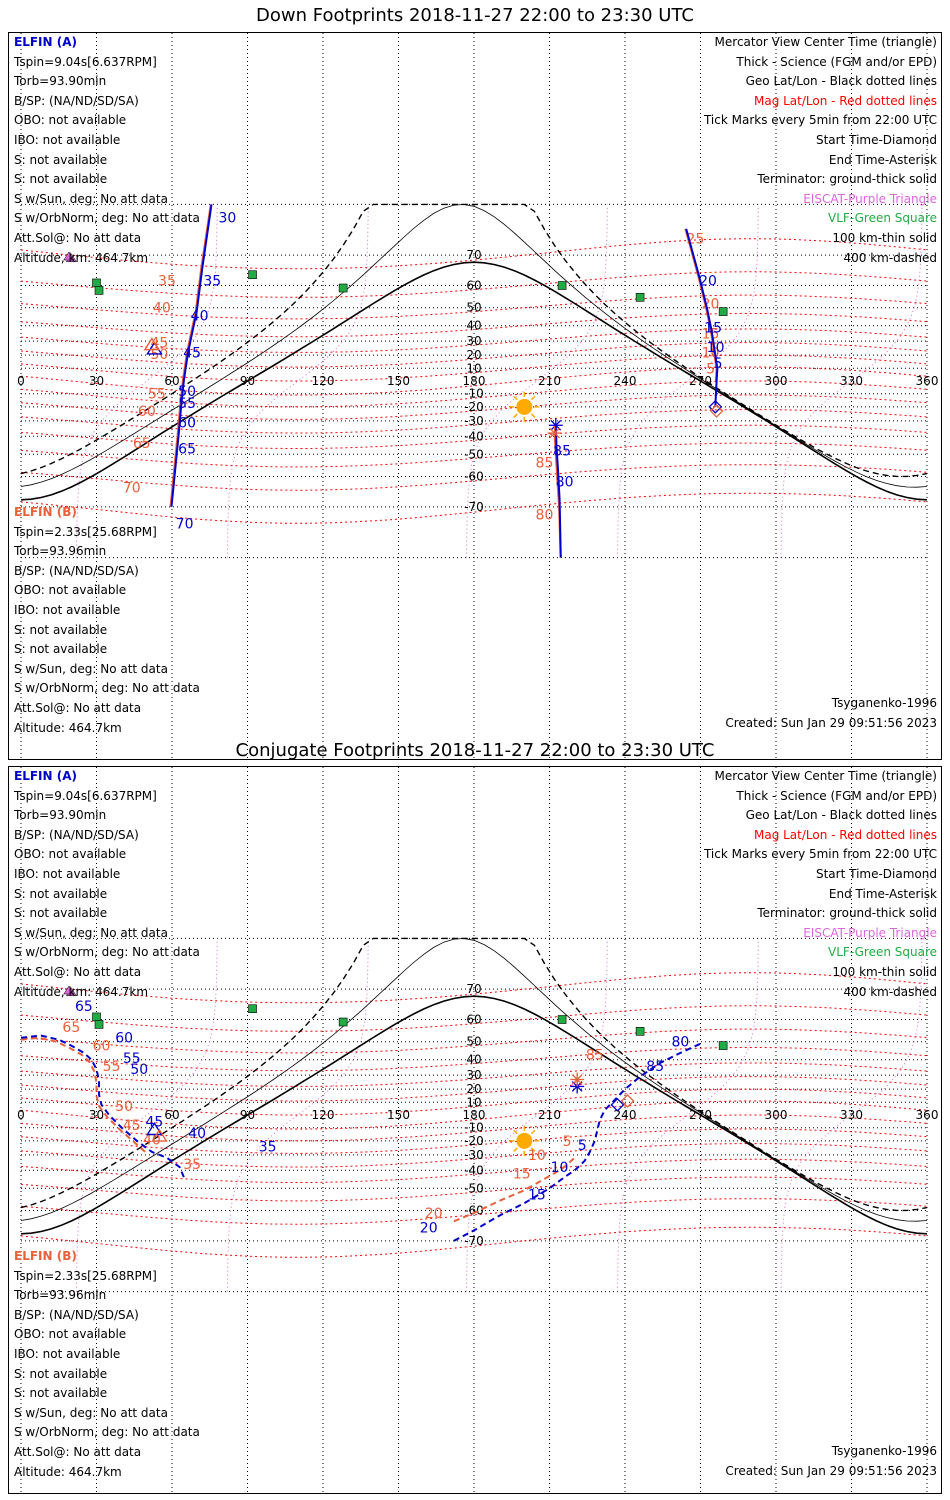 The height and width of the screenshot is (1500, 950). Describe the element at coordinates (162, 309) in the screenshot. I see `elfin-b-tick-label: 40` at that location.